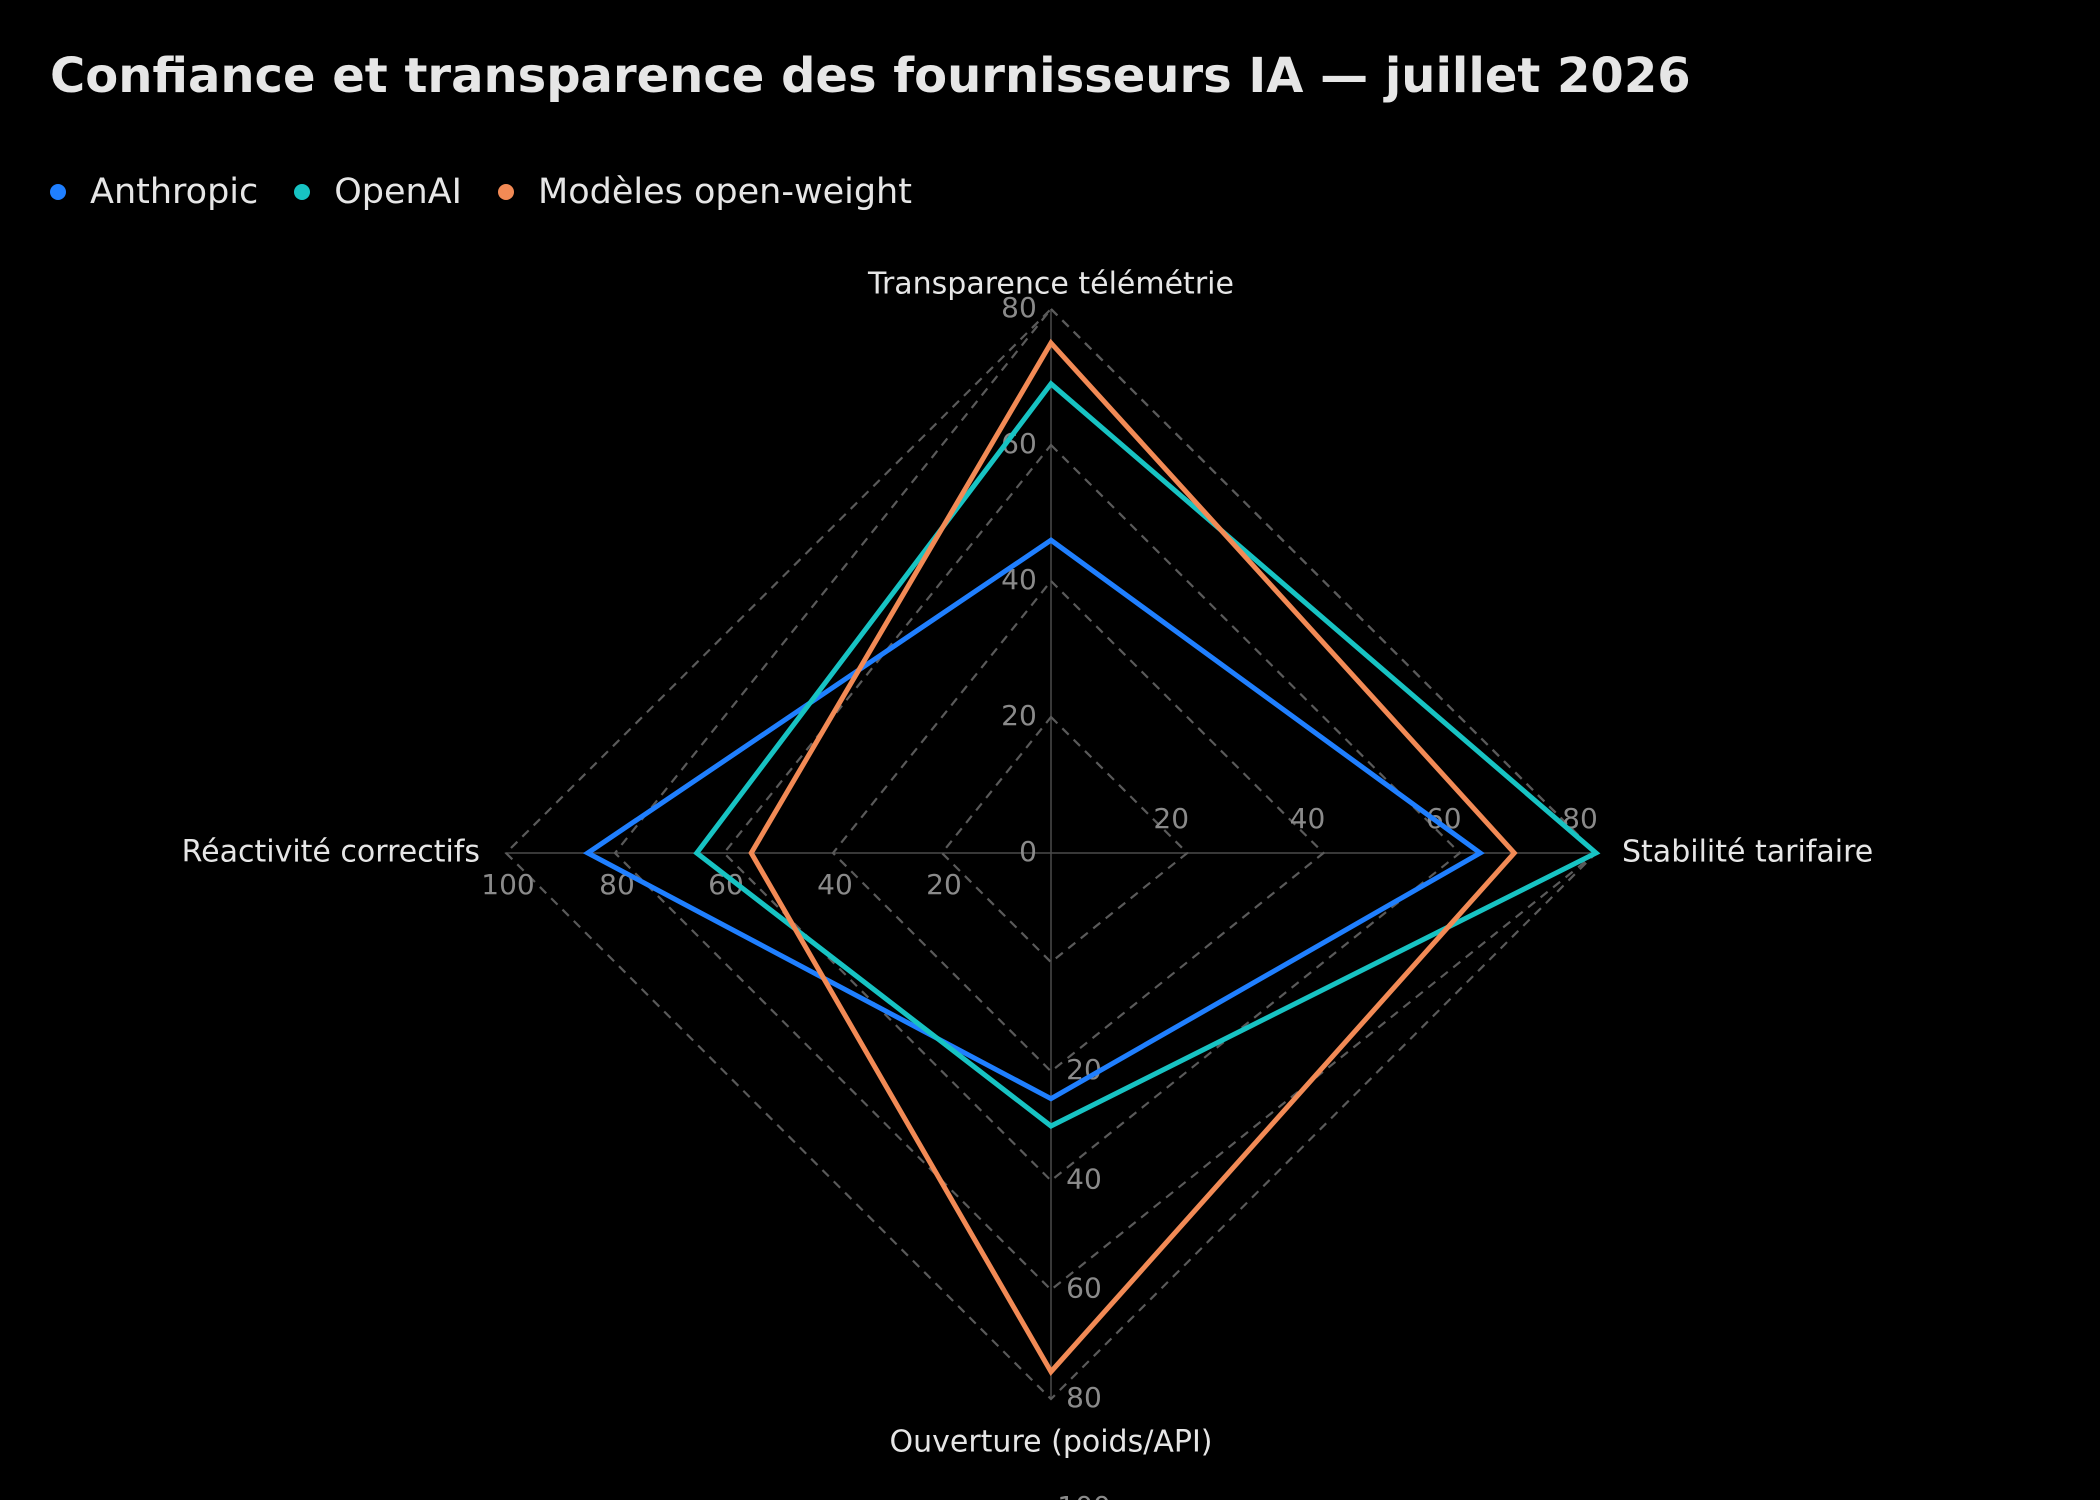 The height and width of the screenshot is (1500, 2100). What do you see at coordinates (506, 192) in the screenshot?
I see `legend-marker-open-weight` at bounding box center [506, 192].